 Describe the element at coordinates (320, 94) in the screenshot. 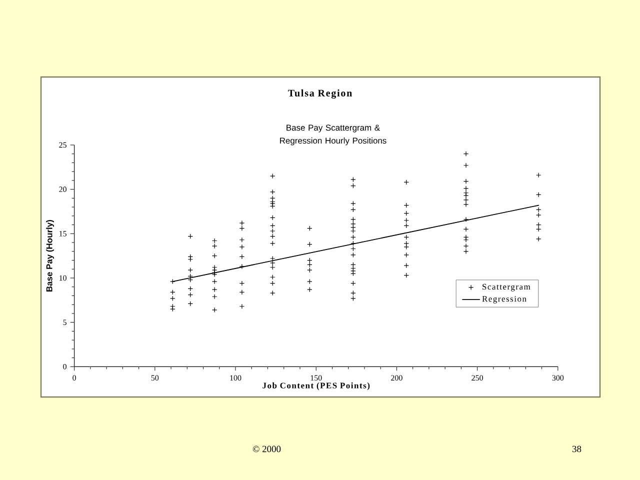

I see `chart-title: Tulsa Region` at that location.